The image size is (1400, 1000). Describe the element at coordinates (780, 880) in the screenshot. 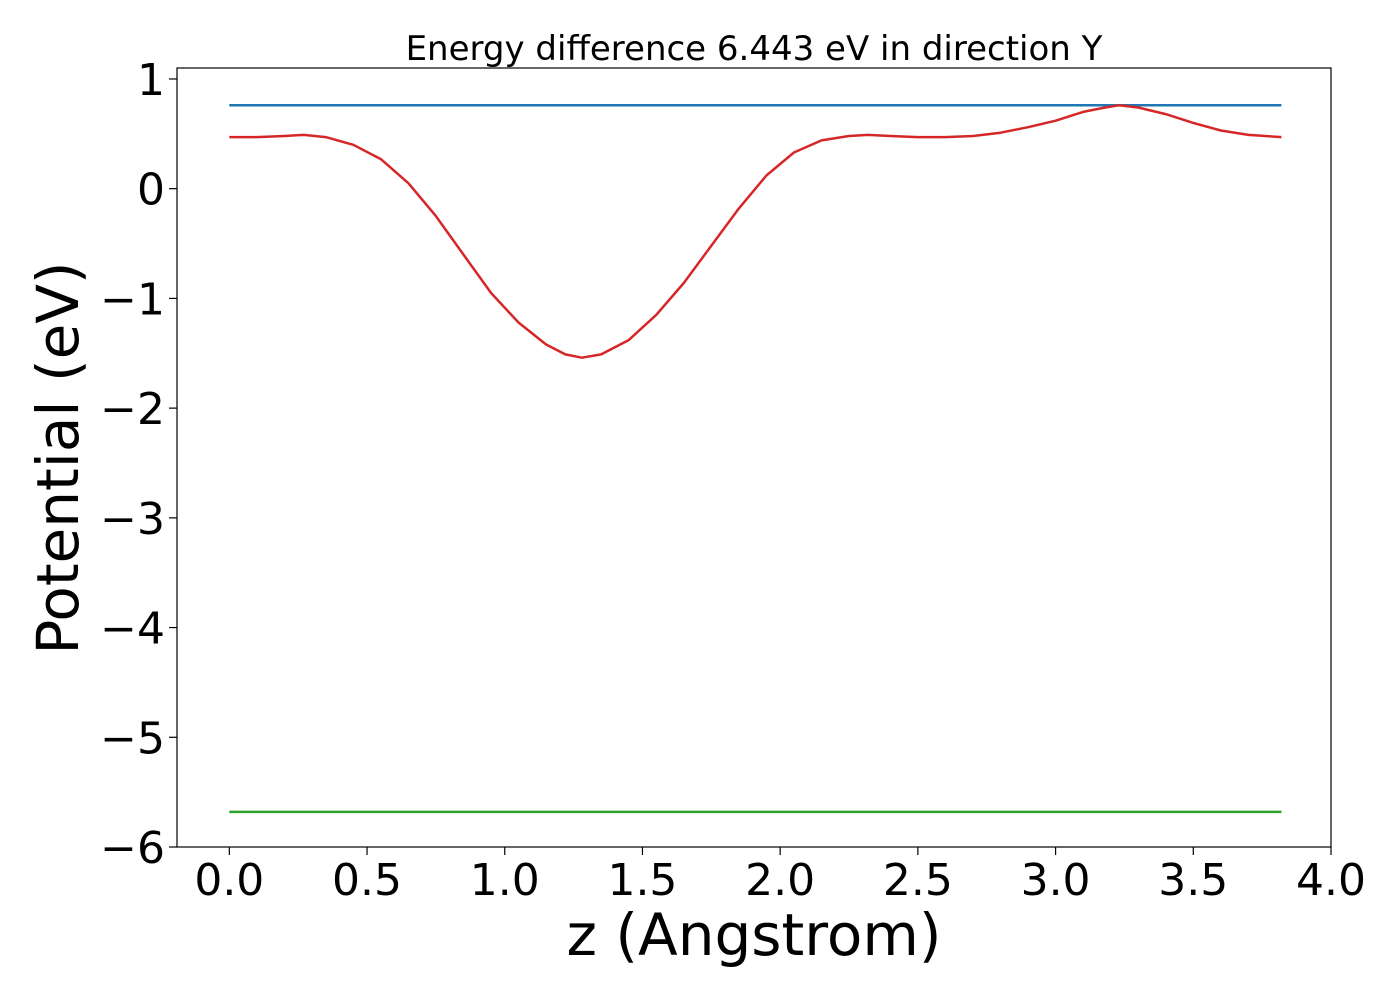

I see `x-tick-label-4: 2.0` at that location.